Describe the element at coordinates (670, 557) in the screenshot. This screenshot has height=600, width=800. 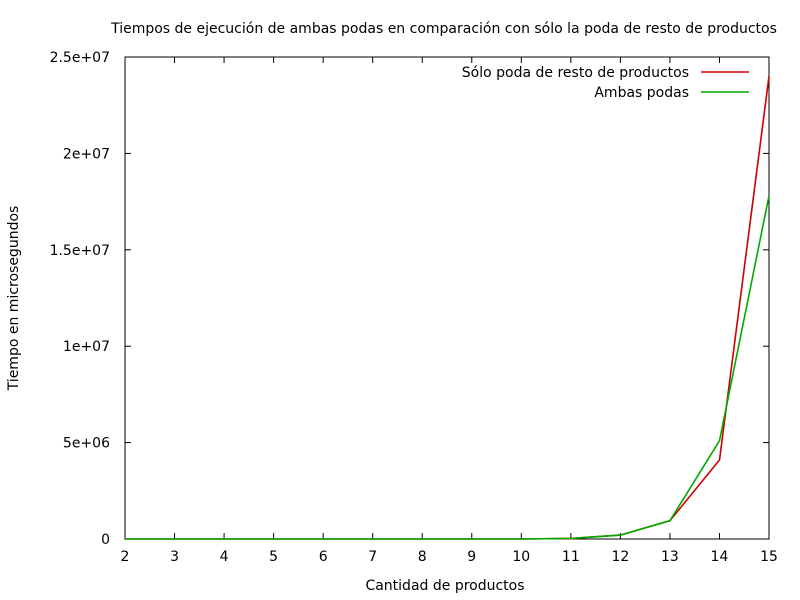
I see `x-tick-label: 13` at that location.